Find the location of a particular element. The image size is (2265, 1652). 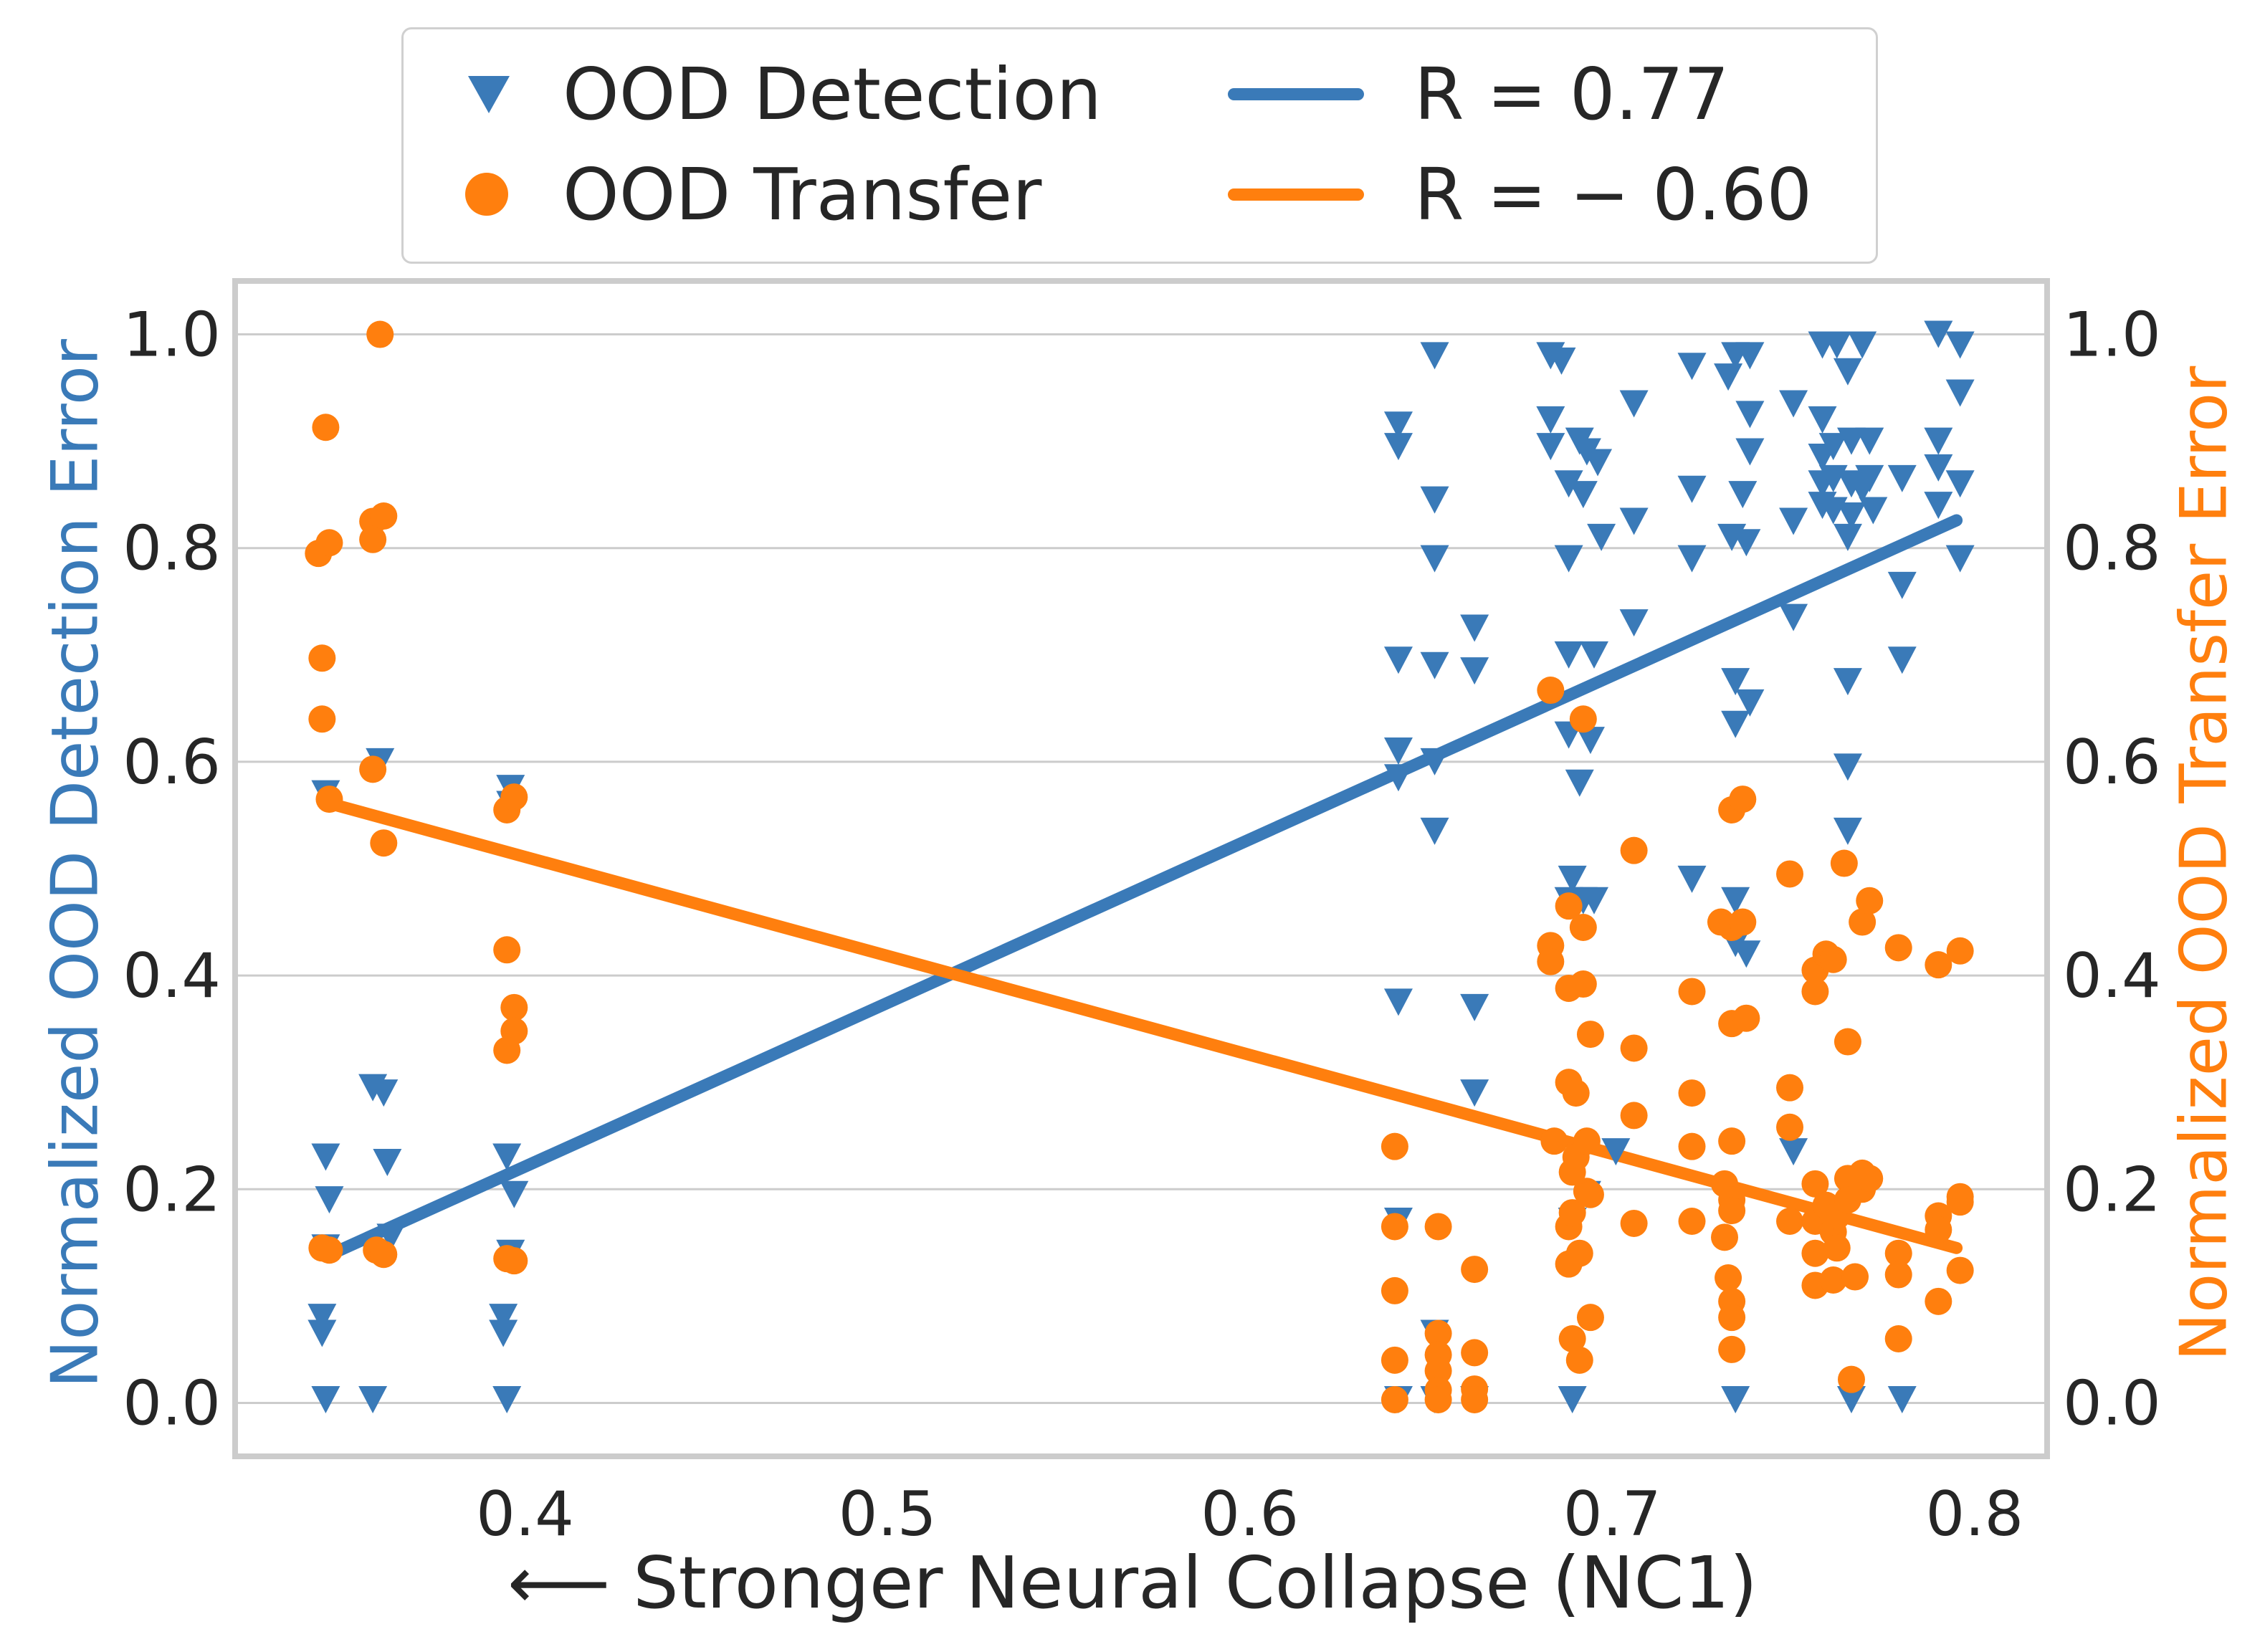

right-y-tick-label: 0.6 is located at coordinates (2112, 762).